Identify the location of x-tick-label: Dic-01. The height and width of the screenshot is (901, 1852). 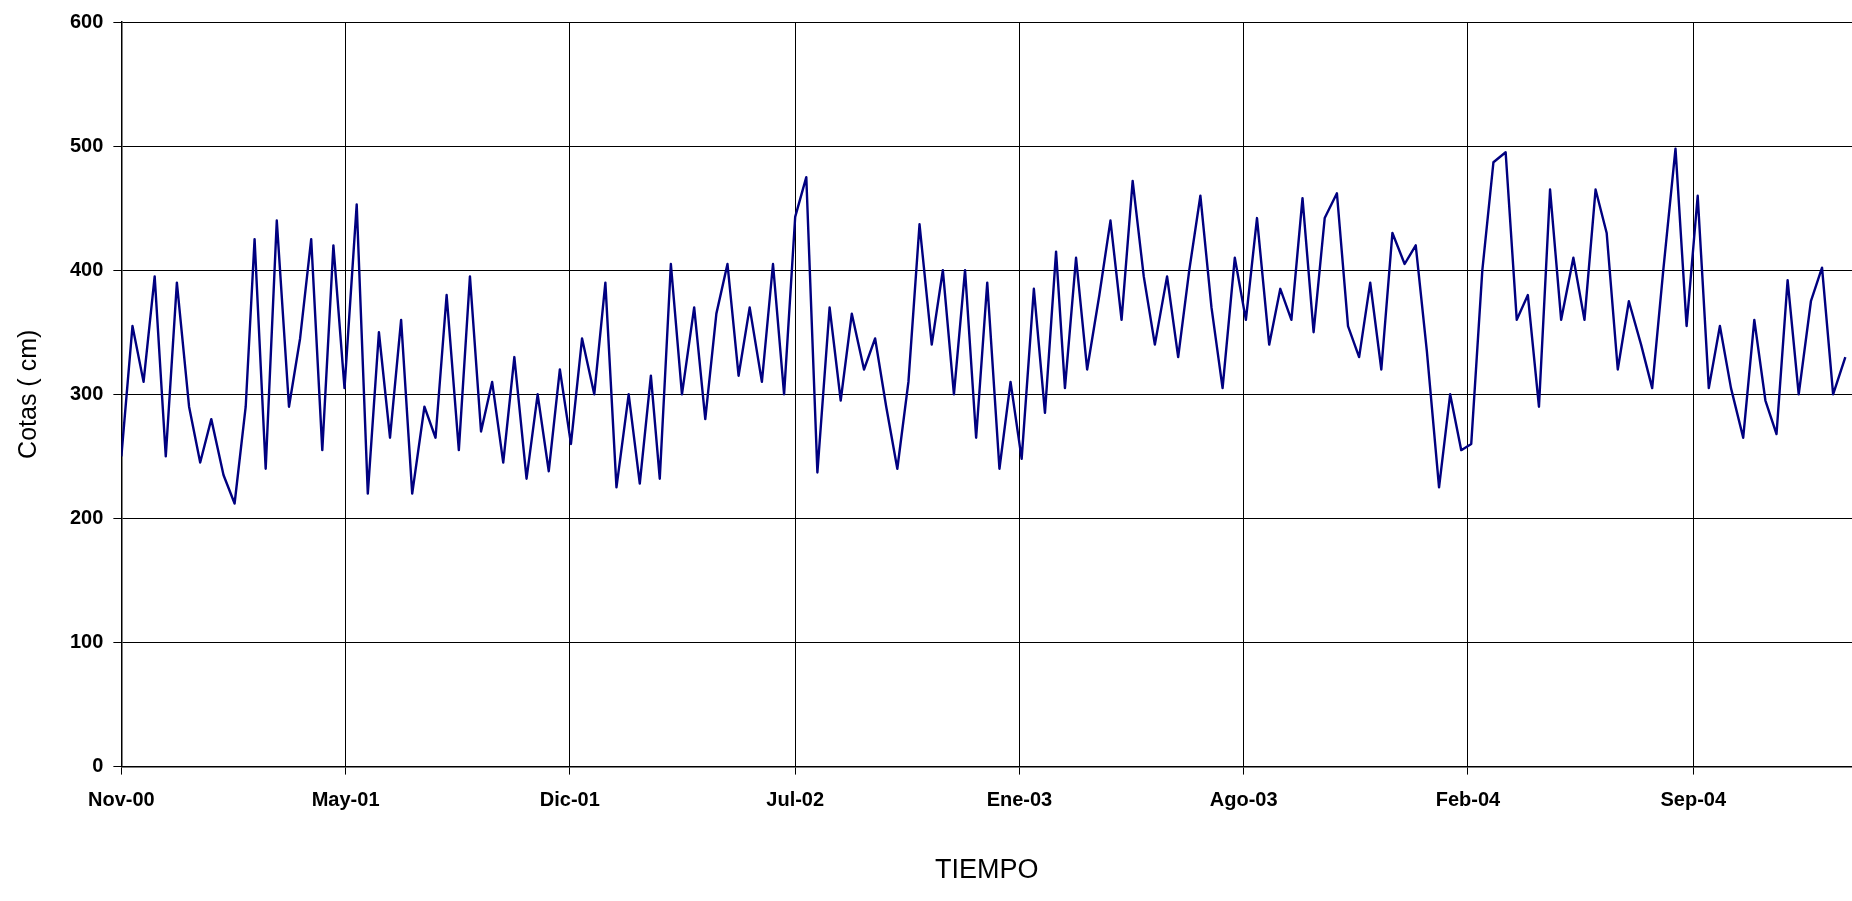
(569, 799).